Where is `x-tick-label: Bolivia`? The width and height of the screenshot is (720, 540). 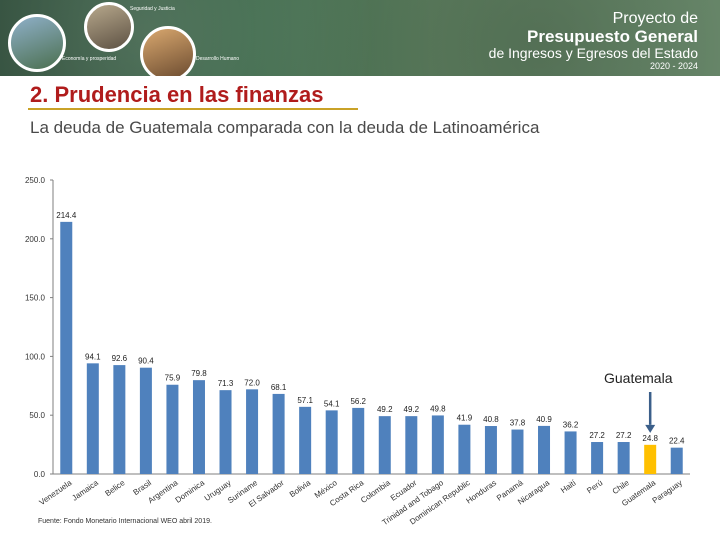
x-tick-label: Bolivia is located at coordinates (300, 488).